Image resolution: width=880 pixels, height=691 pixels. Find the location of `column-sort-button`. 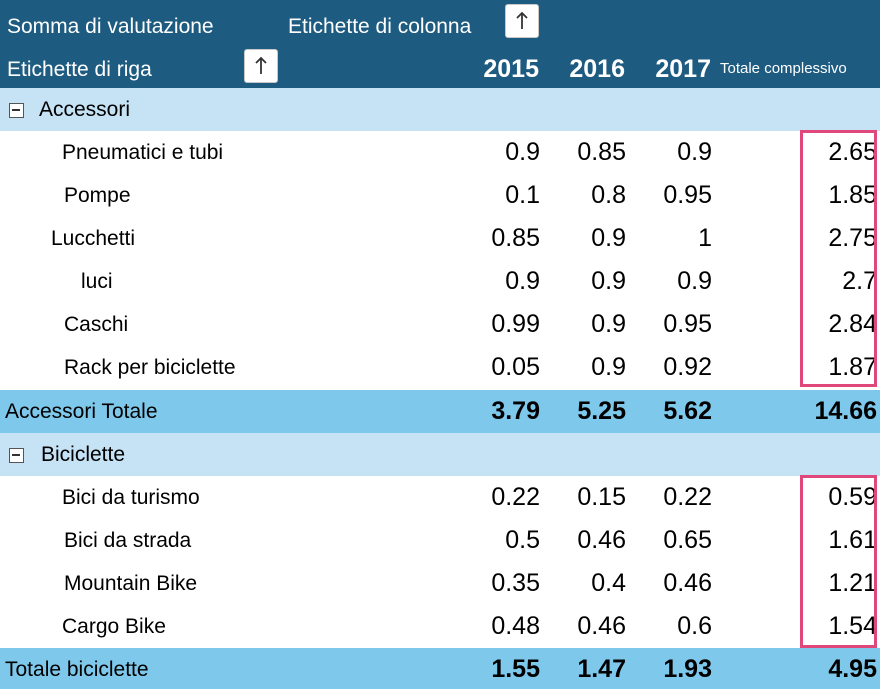

column-sort-button is located at coordinates (522, 21).